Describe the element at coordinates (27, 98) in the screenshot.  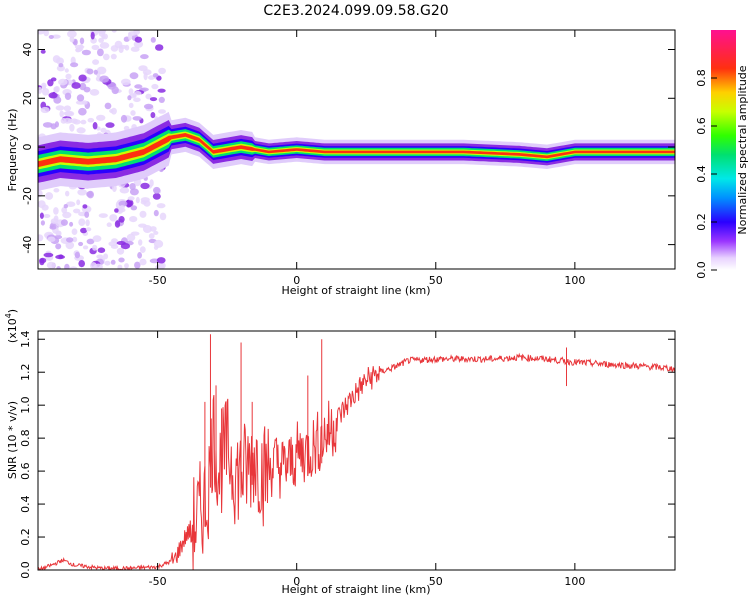
I see `spectrogram-y-tick-label: 20` at that location.